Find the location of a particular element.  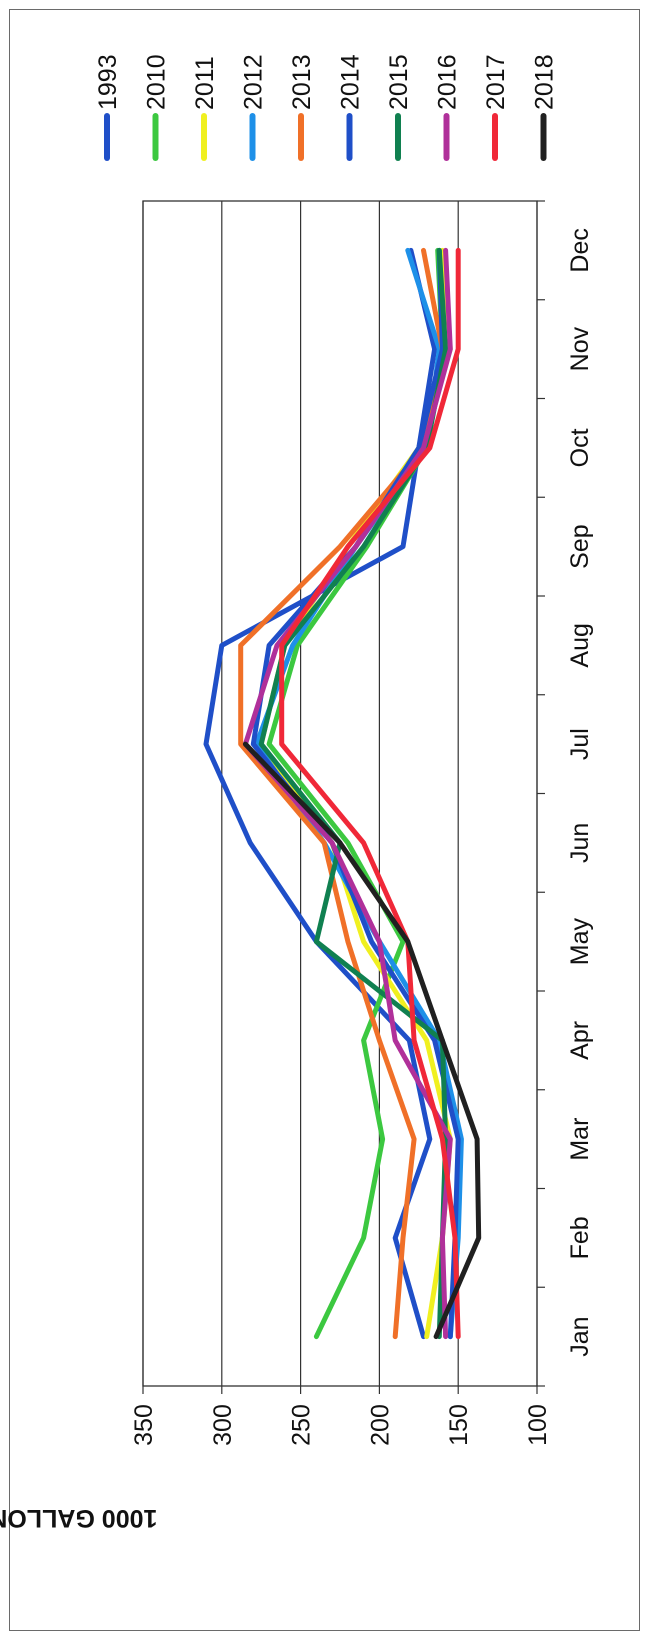

series-line-2018 is located at coordinates (362, 1040).